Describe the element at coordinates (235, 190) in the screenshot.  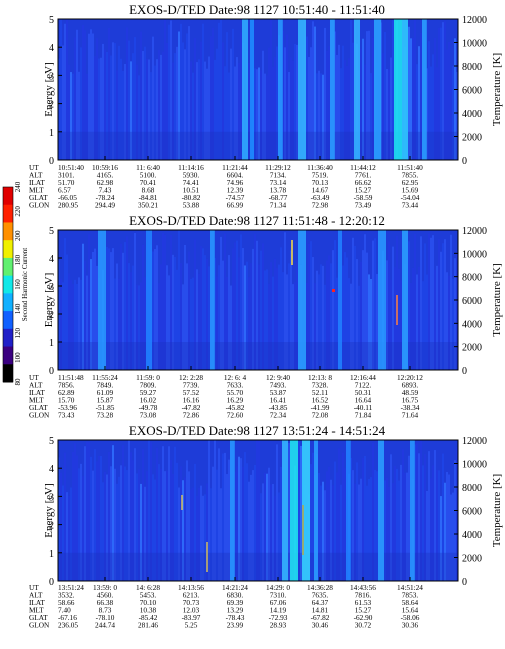
I see `ephemeris-cell: 12.39` at that location.